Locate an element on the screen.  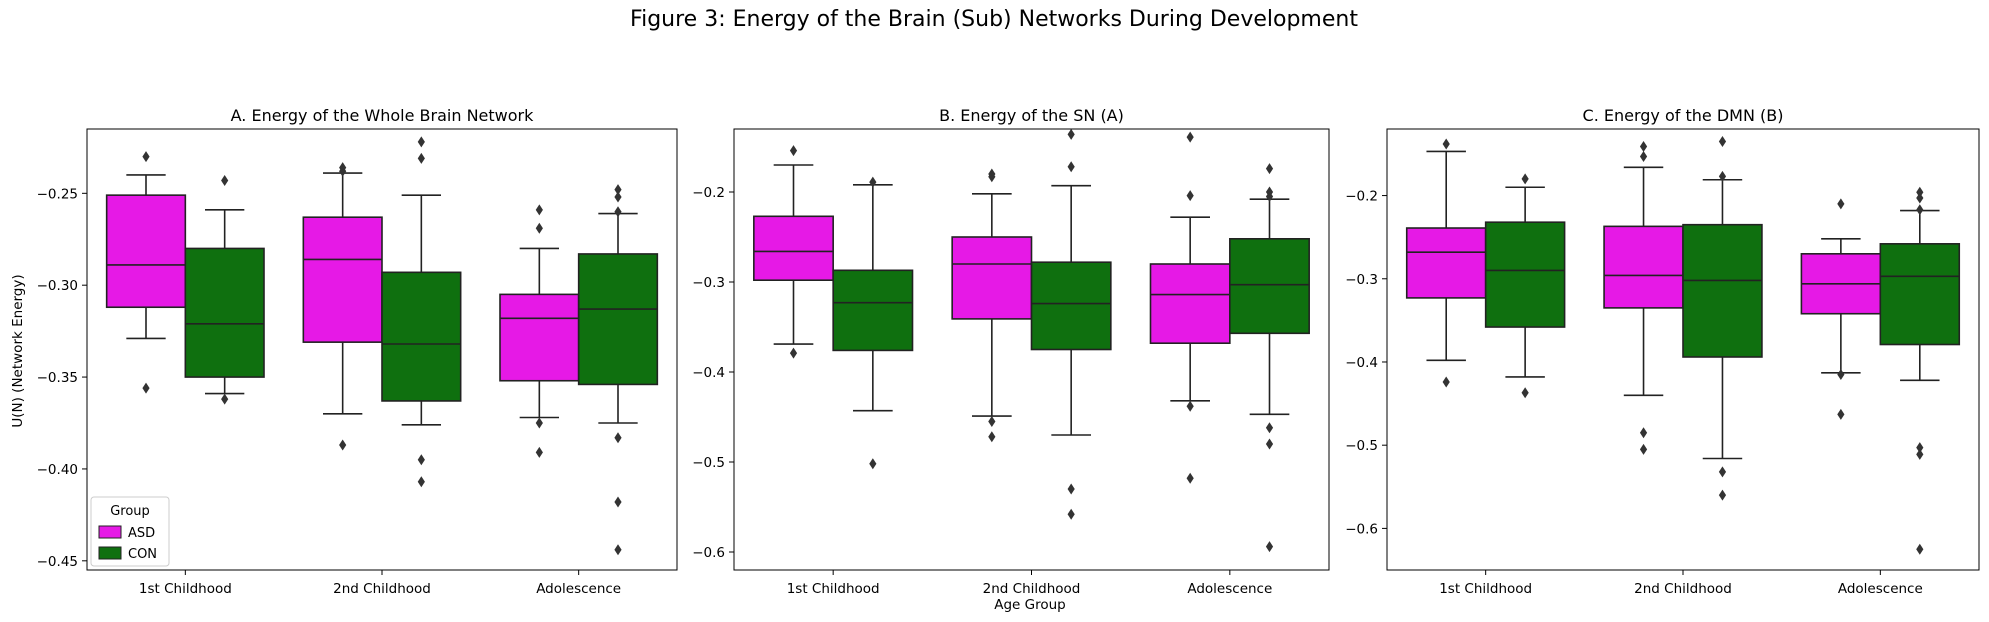
y-tick-label: −0.30 is located at coordinates (57, 286).